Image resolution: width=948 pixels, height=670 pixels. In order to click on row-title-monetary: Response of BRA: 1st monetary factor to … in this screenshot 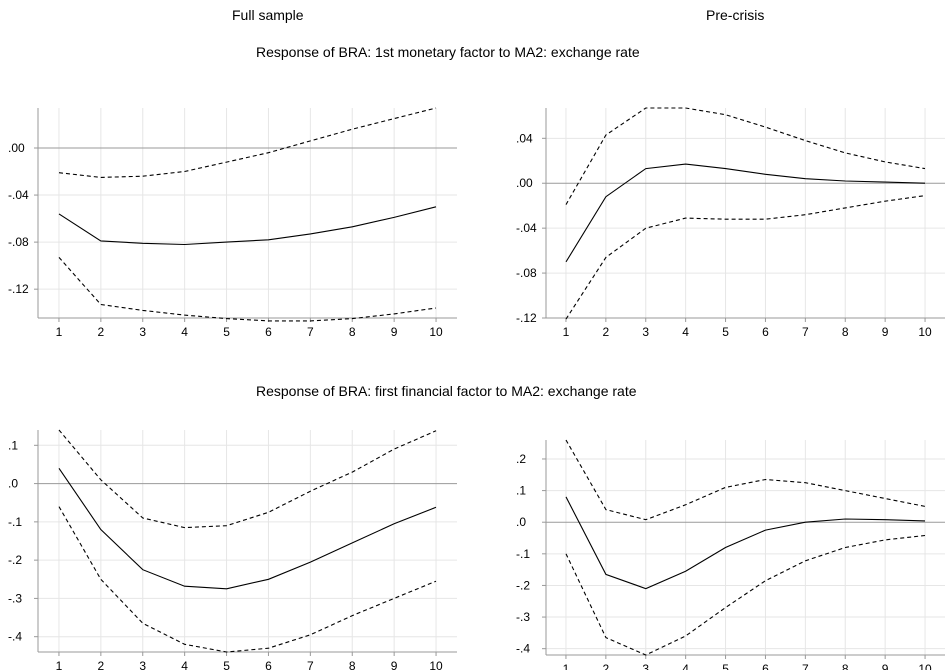, I will do `click(448, 52)`.